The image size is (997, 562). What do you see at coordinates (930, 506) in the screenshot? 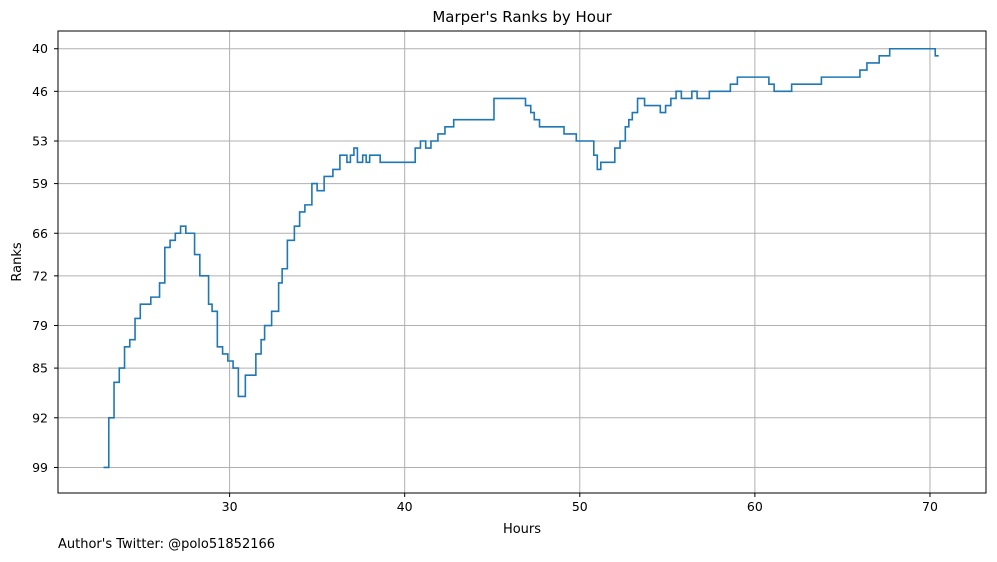
I see `x-tick-label: 70` at bounding box center [930, 506].